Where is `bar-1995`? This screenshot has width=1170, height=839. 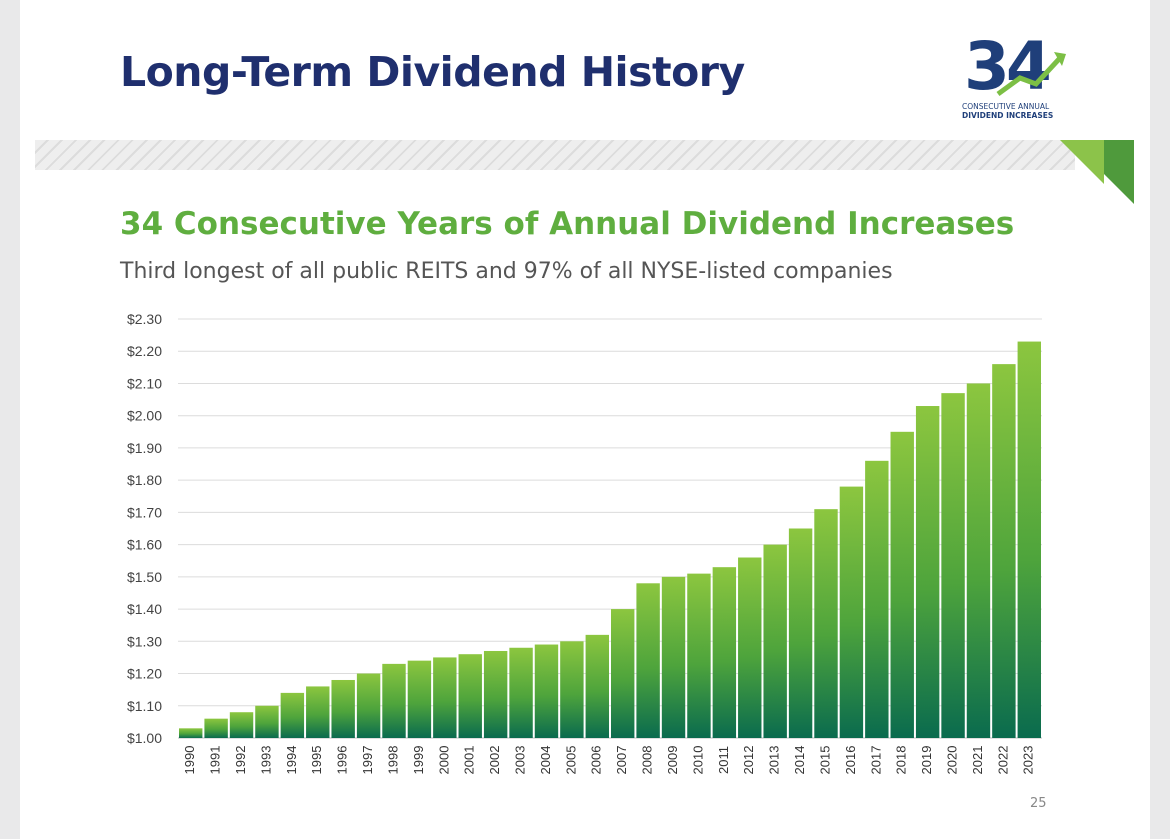
bar-1995 is located at coordinates (318, 712).